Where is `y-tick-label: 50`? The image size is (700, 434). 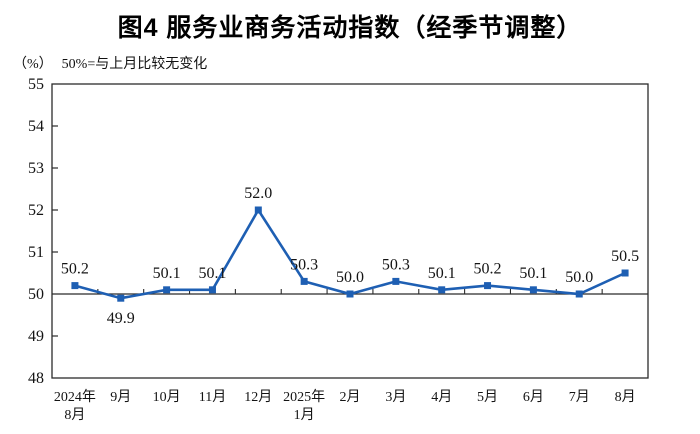 y-tick-label: 50 is located at coordinates (36, 294).